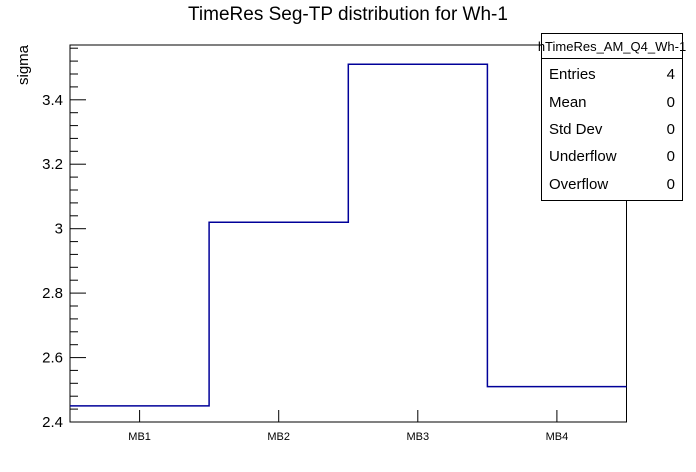  What do you see at coordinates (576, 129) in the screenshot?
I see `stats-label: Std Dev` at bounding box center [576, 129].